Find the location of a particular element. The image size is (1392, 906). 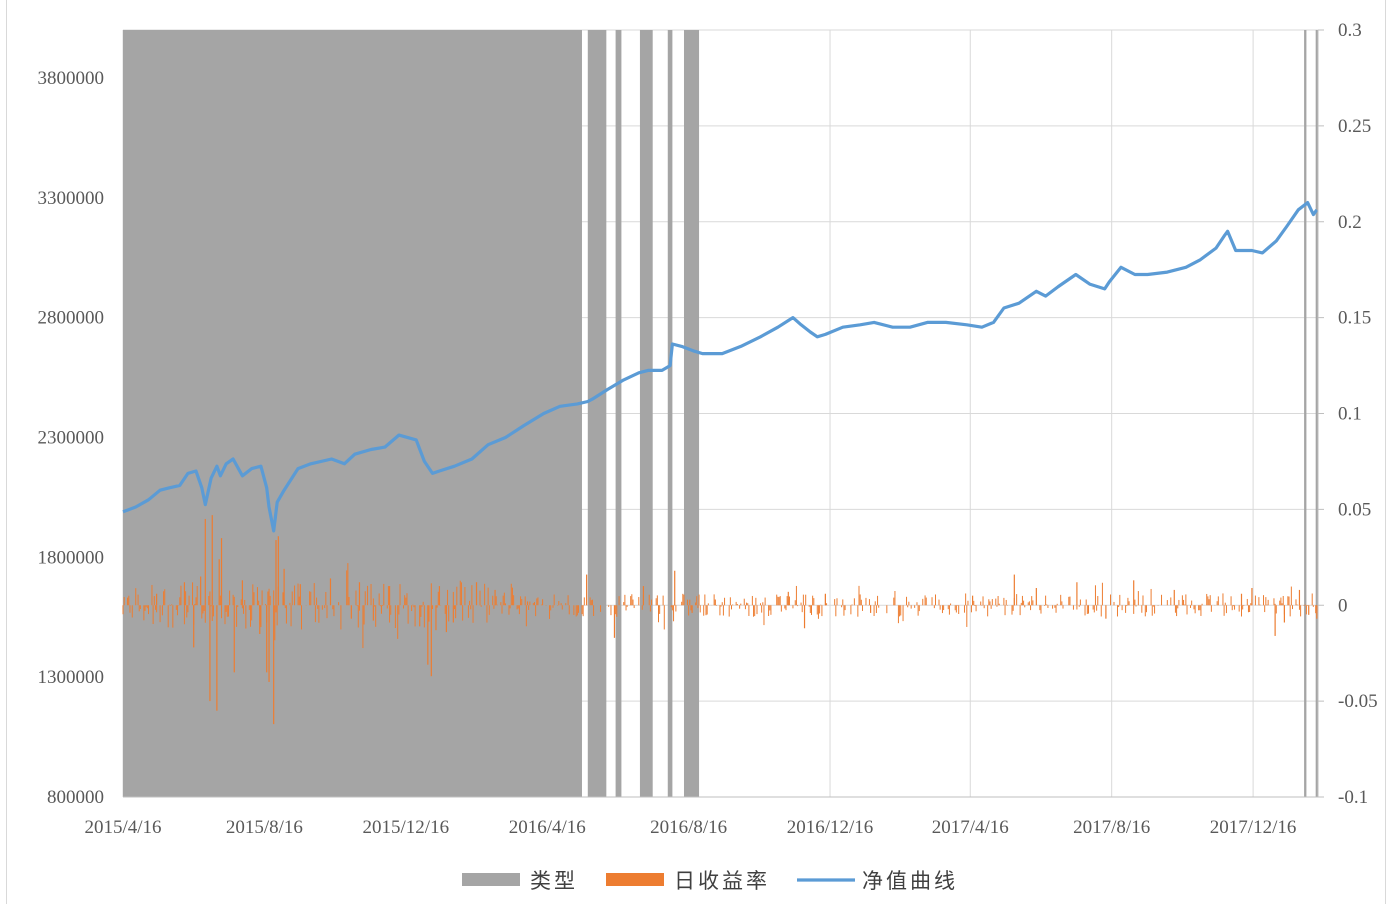

x-tick-label: 2017/4/16 is located at coordinates (970, 827).